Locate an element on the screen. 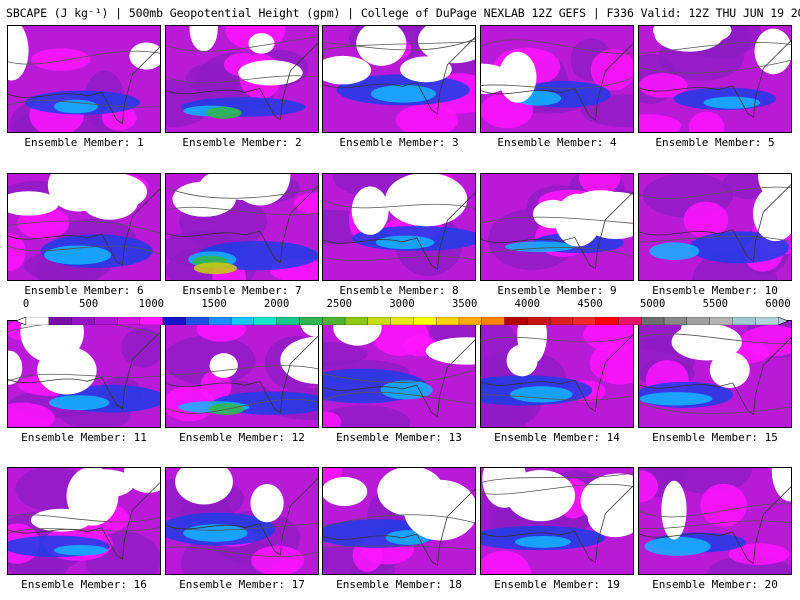 This screenshot has width=800, height=600. colorbar-tick-label: 2500 is located at coordinates (339, 304).